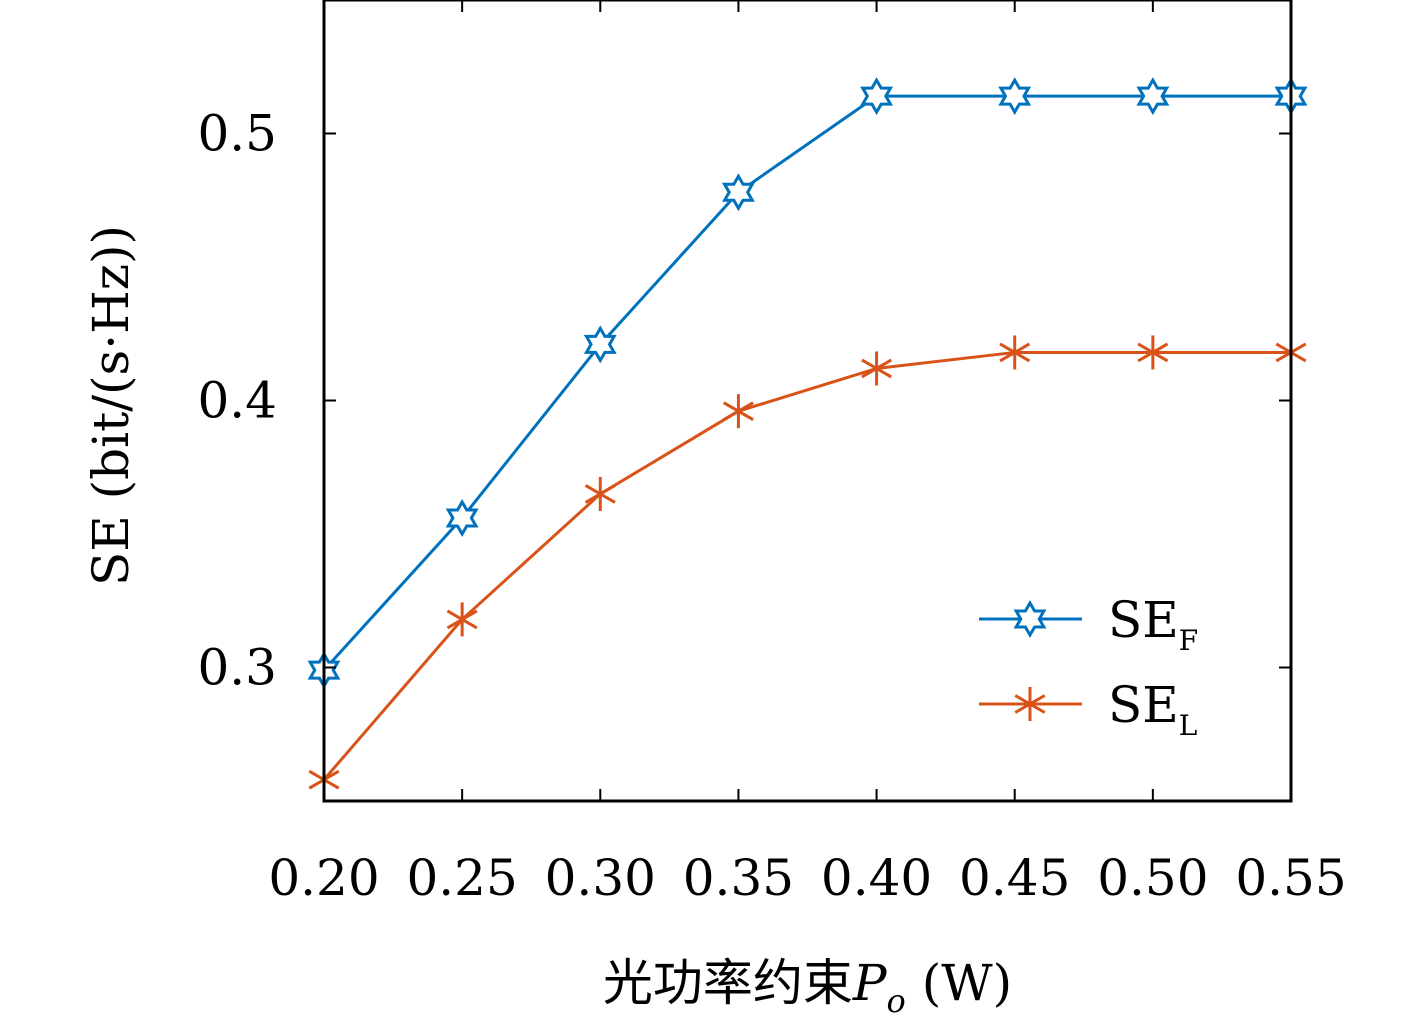  I want to click on x-tick-label: 0.45, so click(1014, 878).